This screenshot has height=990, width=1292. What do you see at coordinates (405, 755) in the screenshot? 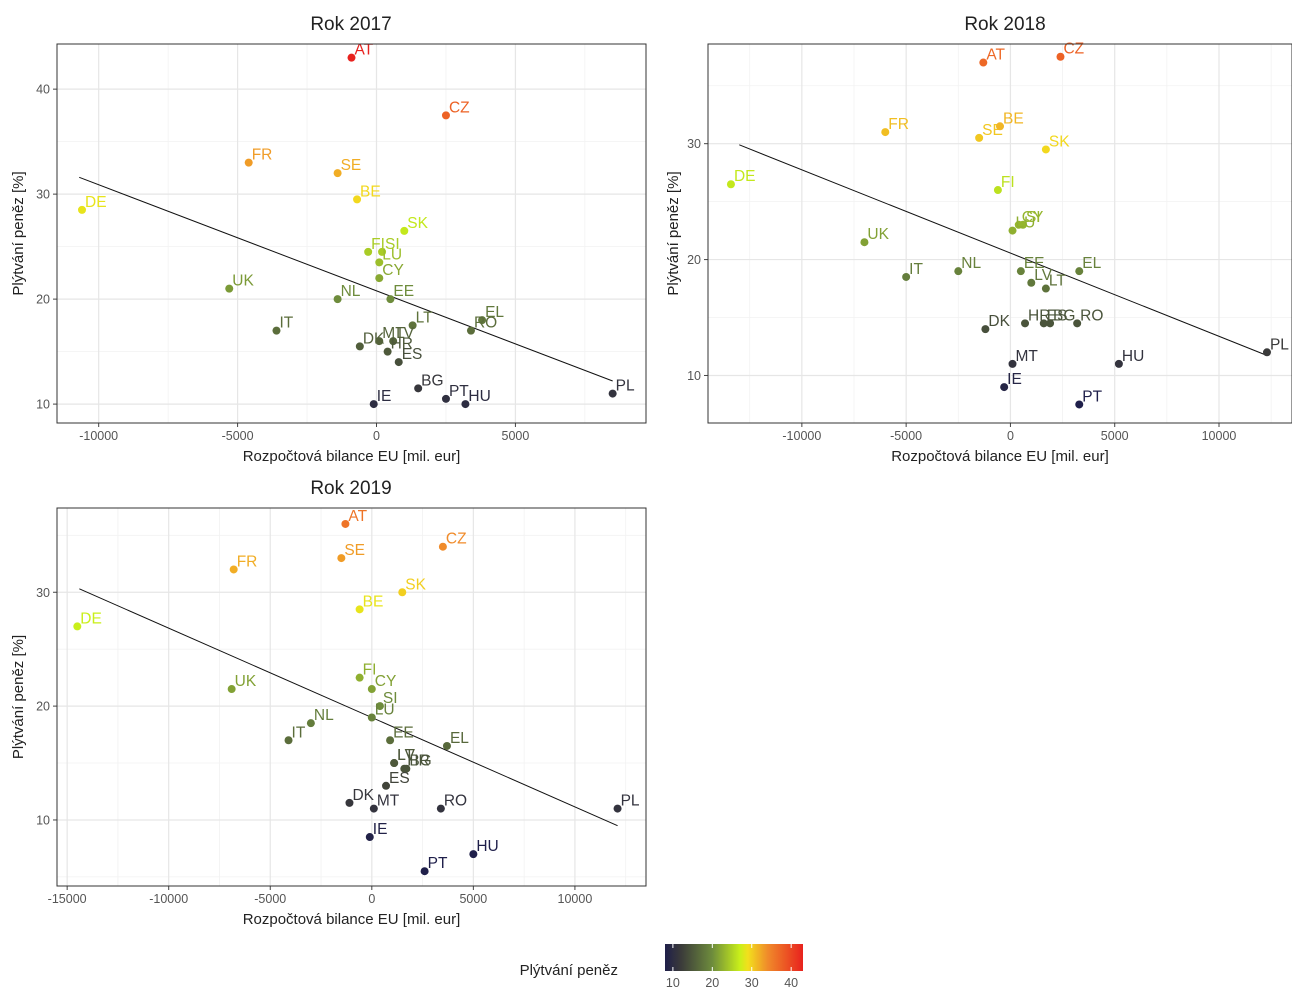
I see `point-label-lt: LT` at bounding box center [405, 755].